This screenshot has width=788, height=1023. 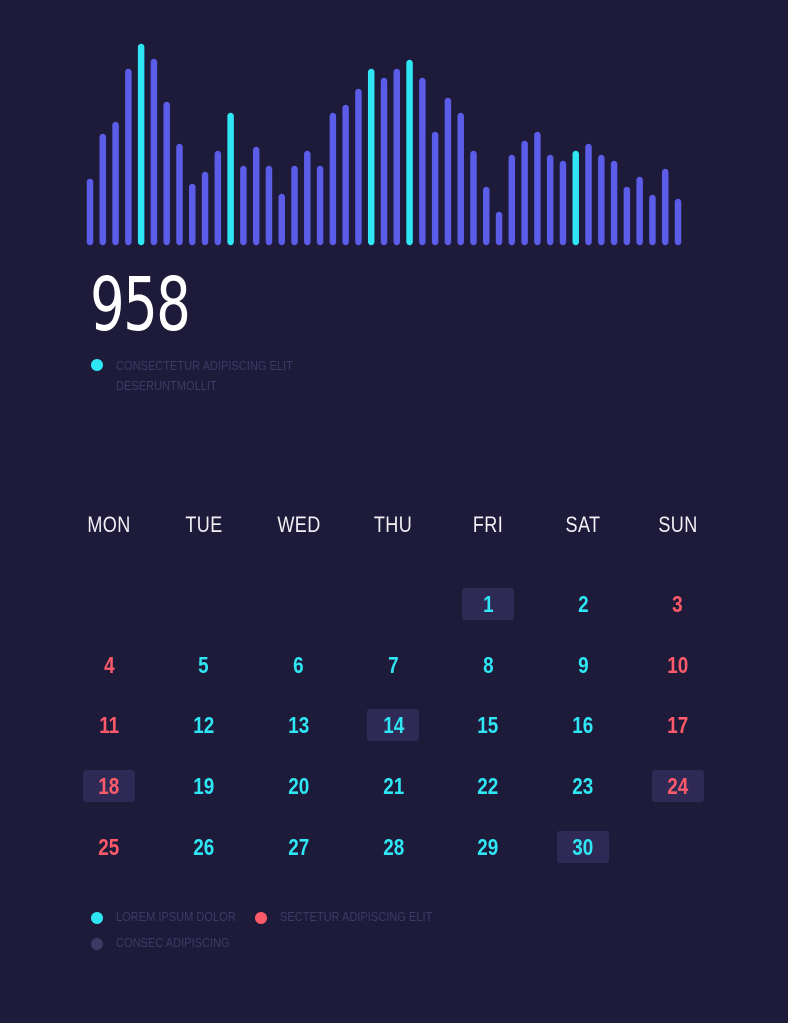 What do you see at coordinates (356, 916) in the screenshot?
I see `legend-label: SECTETUR ADIPISCING ELIT` at bounding box center [356, 916].